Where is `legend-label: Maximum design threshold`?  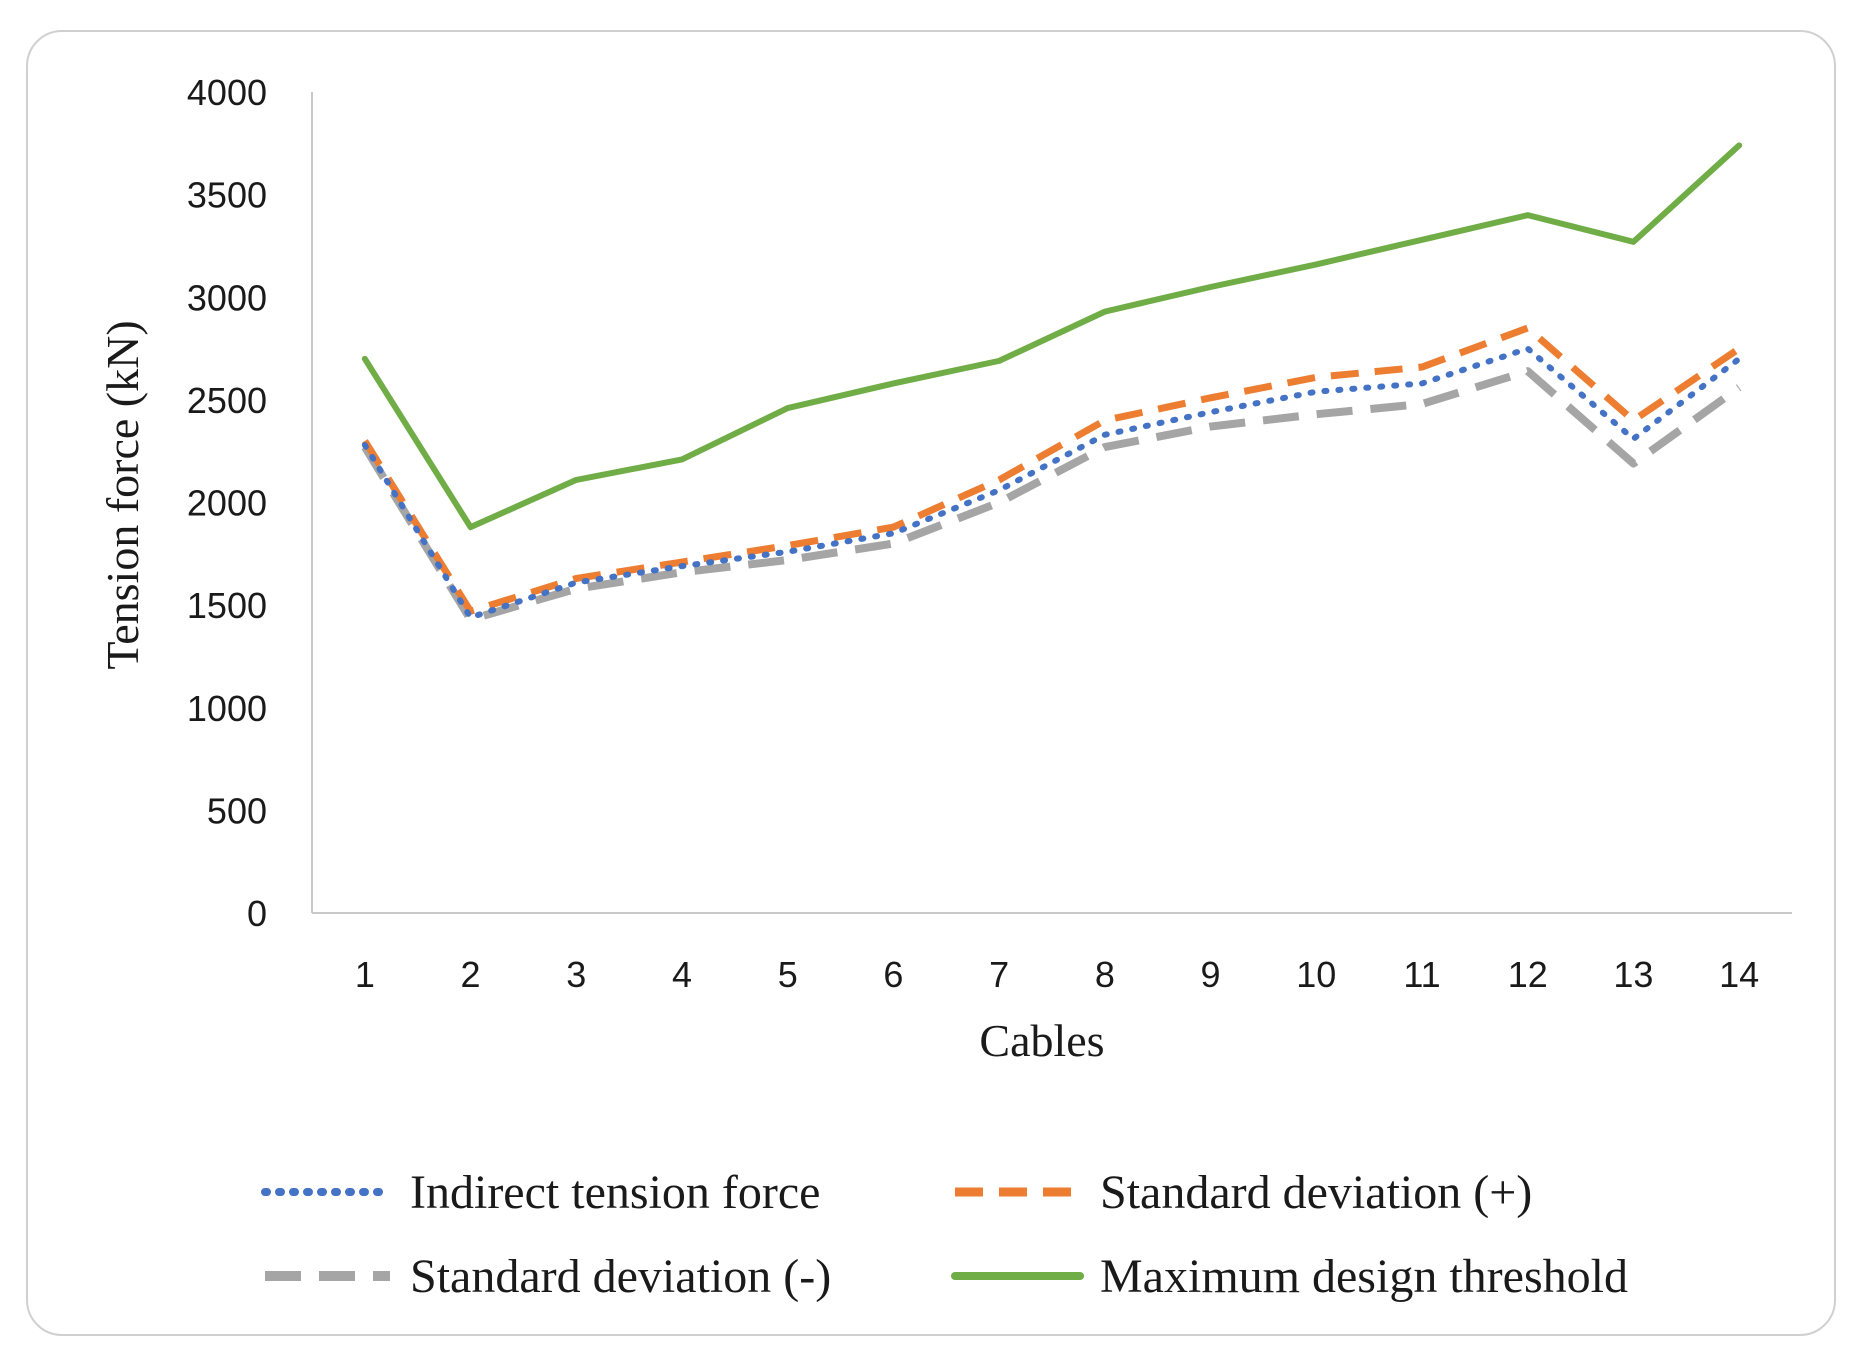
legend-label: Maximum design threshold is located at coordinates (1364, 1276).